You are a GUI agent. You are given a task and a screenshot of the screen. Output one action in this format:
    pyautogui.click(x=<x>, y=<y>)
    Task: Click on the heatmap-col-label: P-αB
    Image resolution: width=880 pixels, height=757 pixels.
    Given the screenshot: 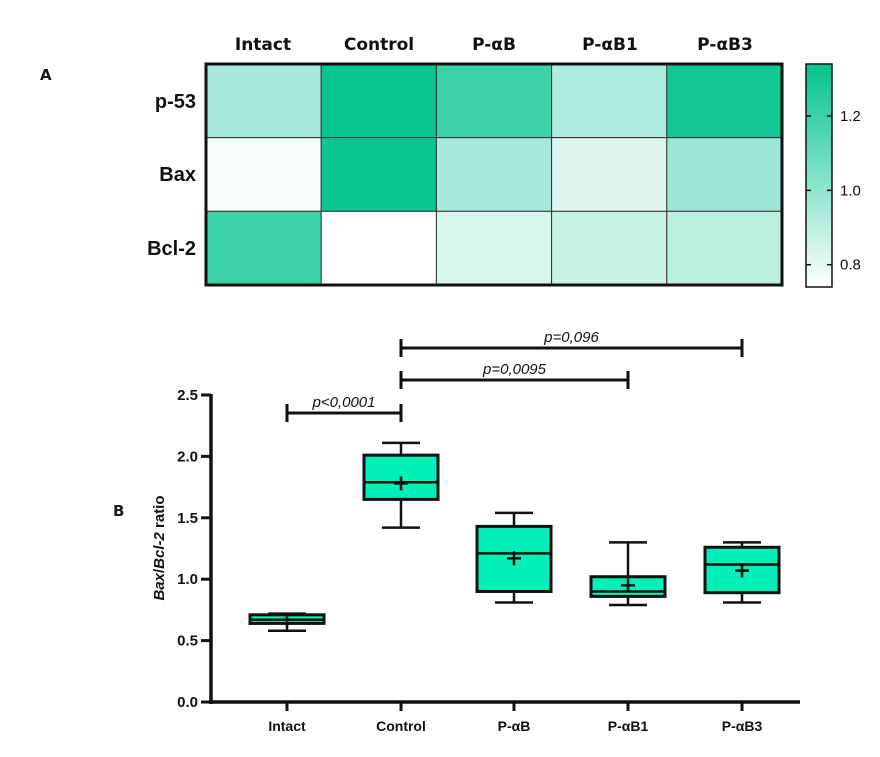 What is the action you would take?
    pyautogui.click(x=494, y=45)
    